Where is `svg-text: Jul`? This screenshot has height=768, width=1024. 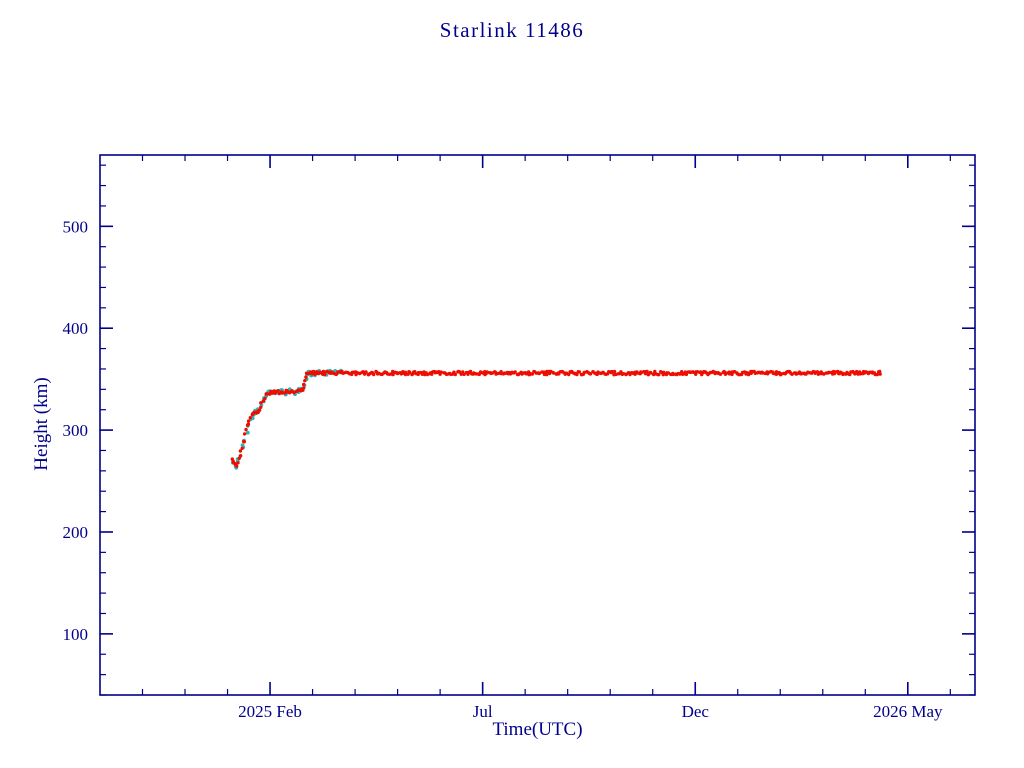 svg-text: Jul is located at coordinates (483, 711).